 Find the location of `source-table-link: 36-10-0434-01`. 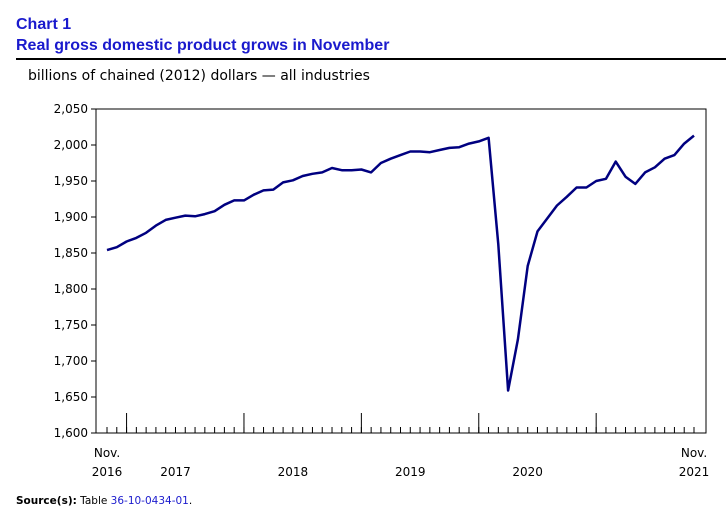

source-table-link: 36-10-0434-01 is located at coordinates (149, 501).